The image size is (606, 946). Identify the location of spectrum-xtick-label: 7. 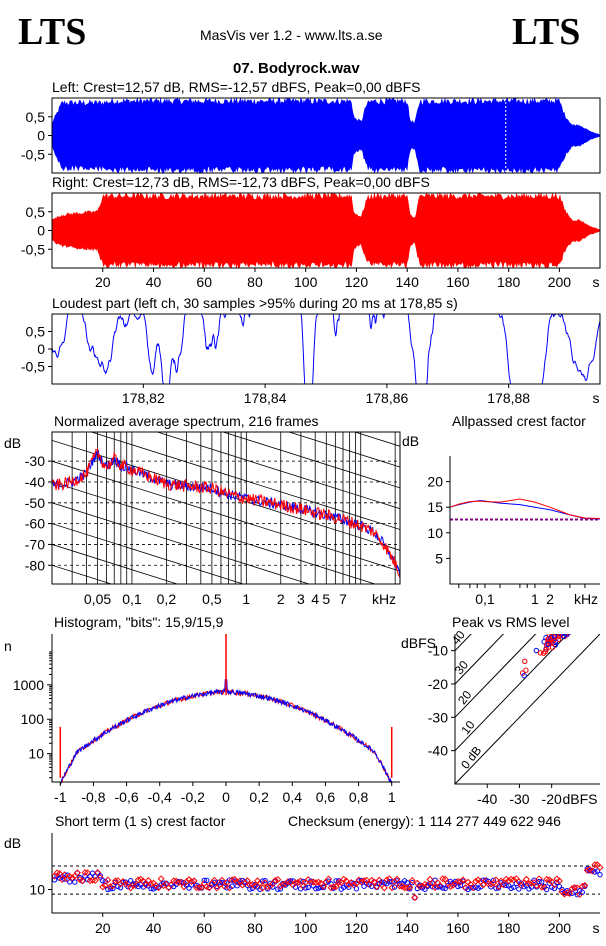
(343, 599).